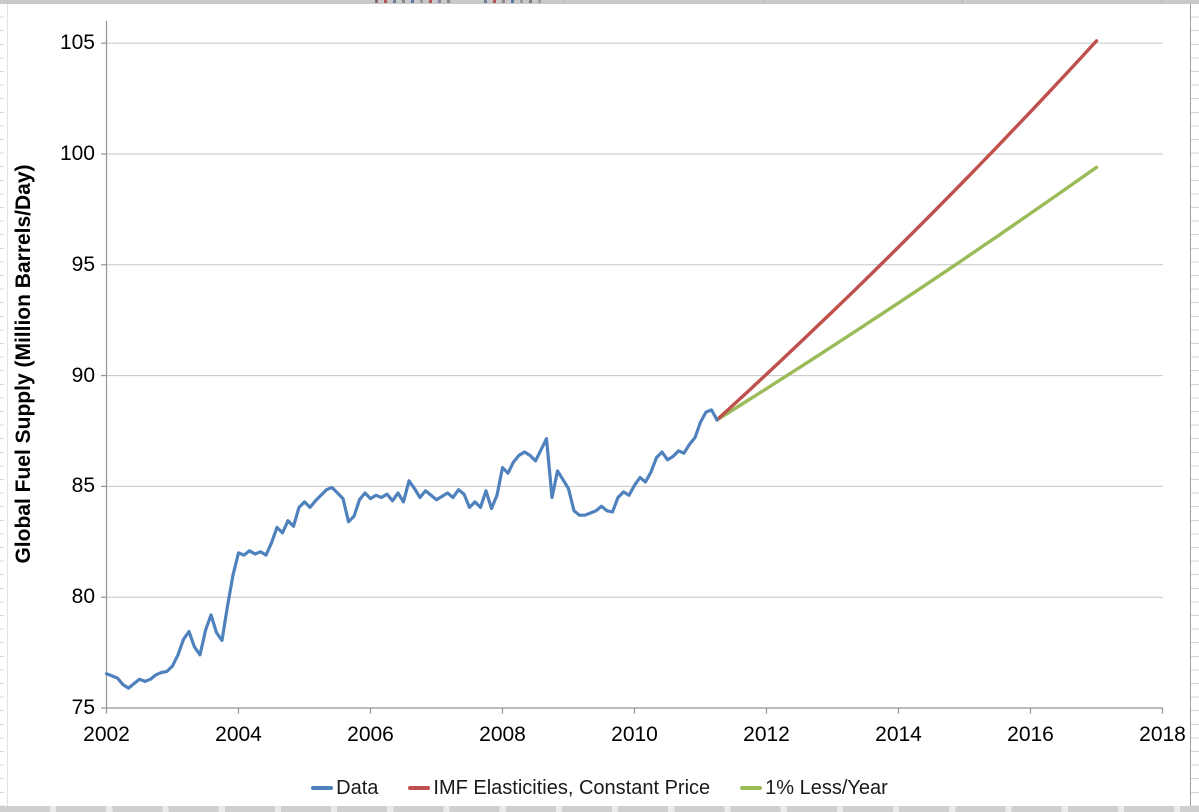  Describe the element at coordinates (83, 375) in the screenshot. I see `y-tick-label-90: 90` at that location.